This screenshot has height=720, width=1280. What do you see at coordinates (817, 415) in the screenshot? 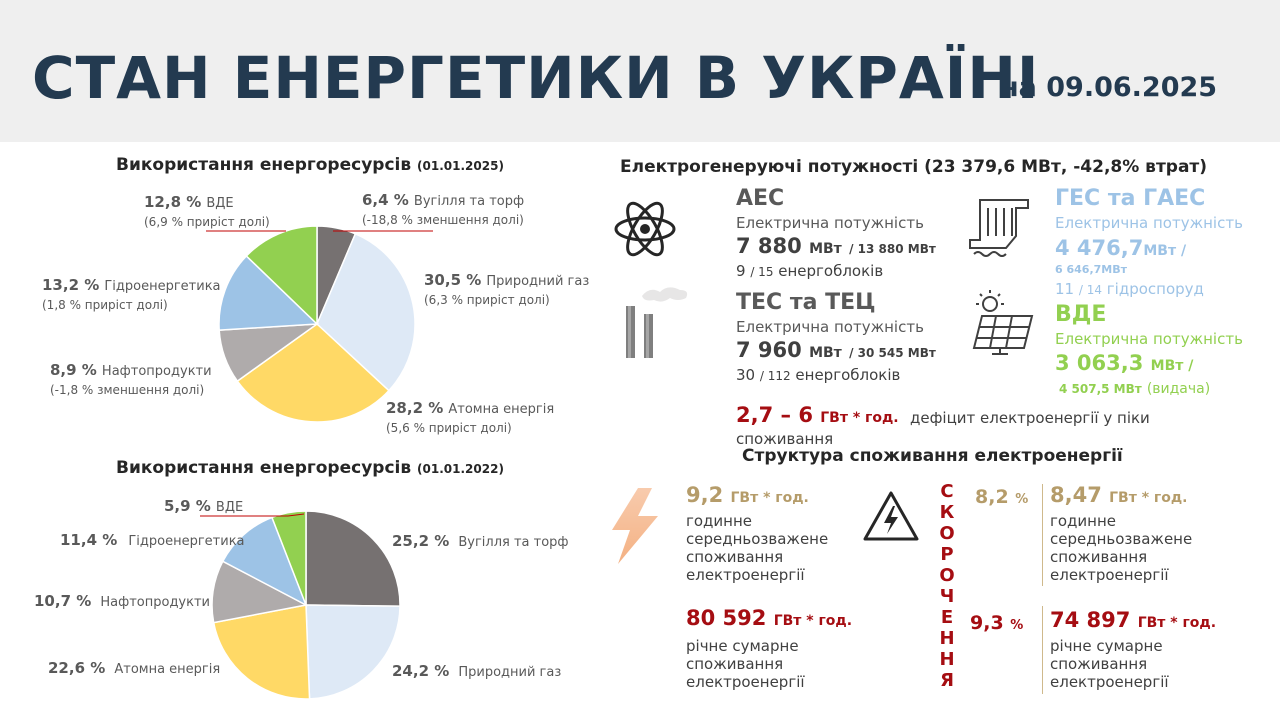
I see `deficit-value-line: 2,7 – 6 ГВт * год.` at bounding box center [817, 415].